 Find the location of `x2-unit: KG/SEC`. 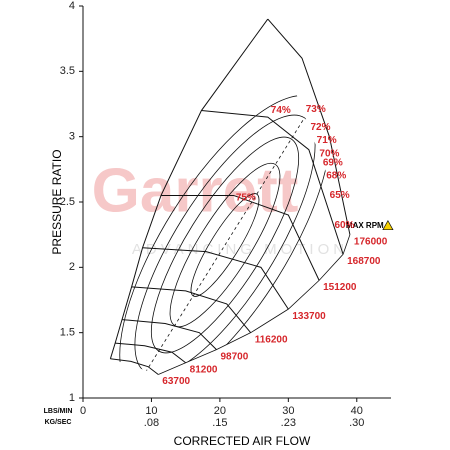

x2-unit: KG/SEC is located at coordinates (58, 422).